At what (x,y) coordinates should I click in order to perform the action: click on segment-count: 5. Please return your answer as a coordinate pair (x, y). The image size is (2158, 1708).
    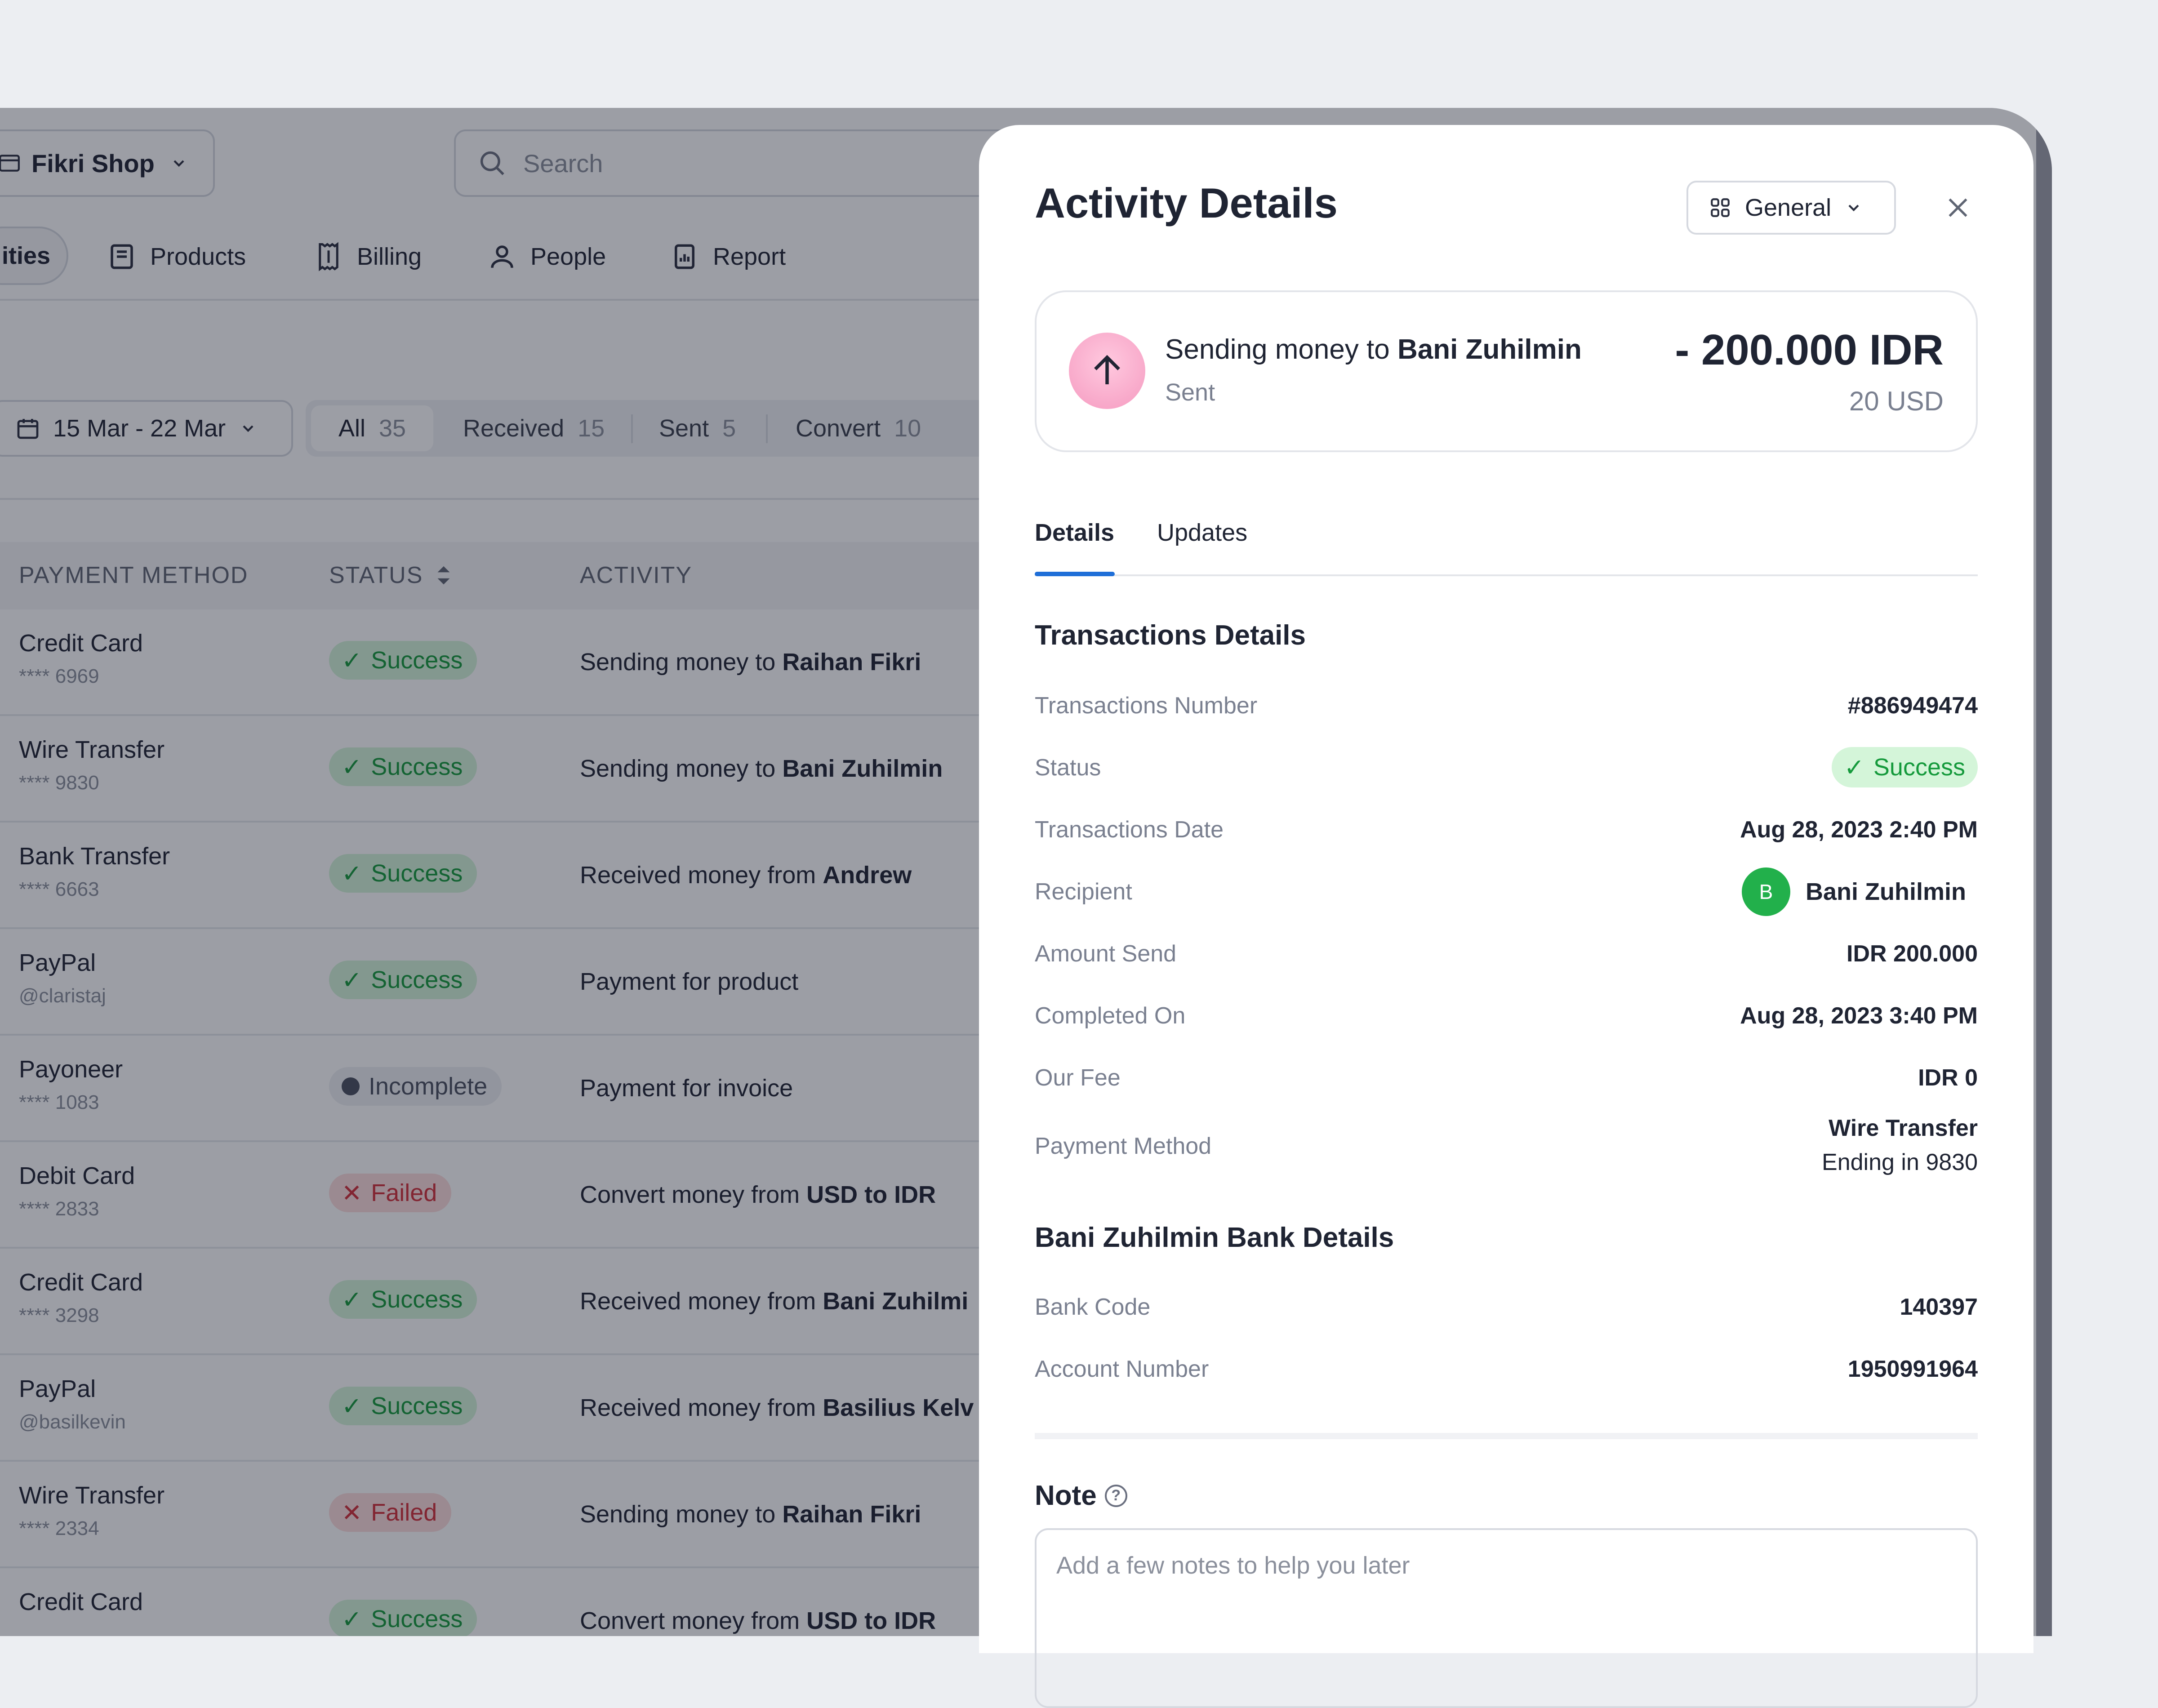
    Looking at the image, I should click on (729, 428).